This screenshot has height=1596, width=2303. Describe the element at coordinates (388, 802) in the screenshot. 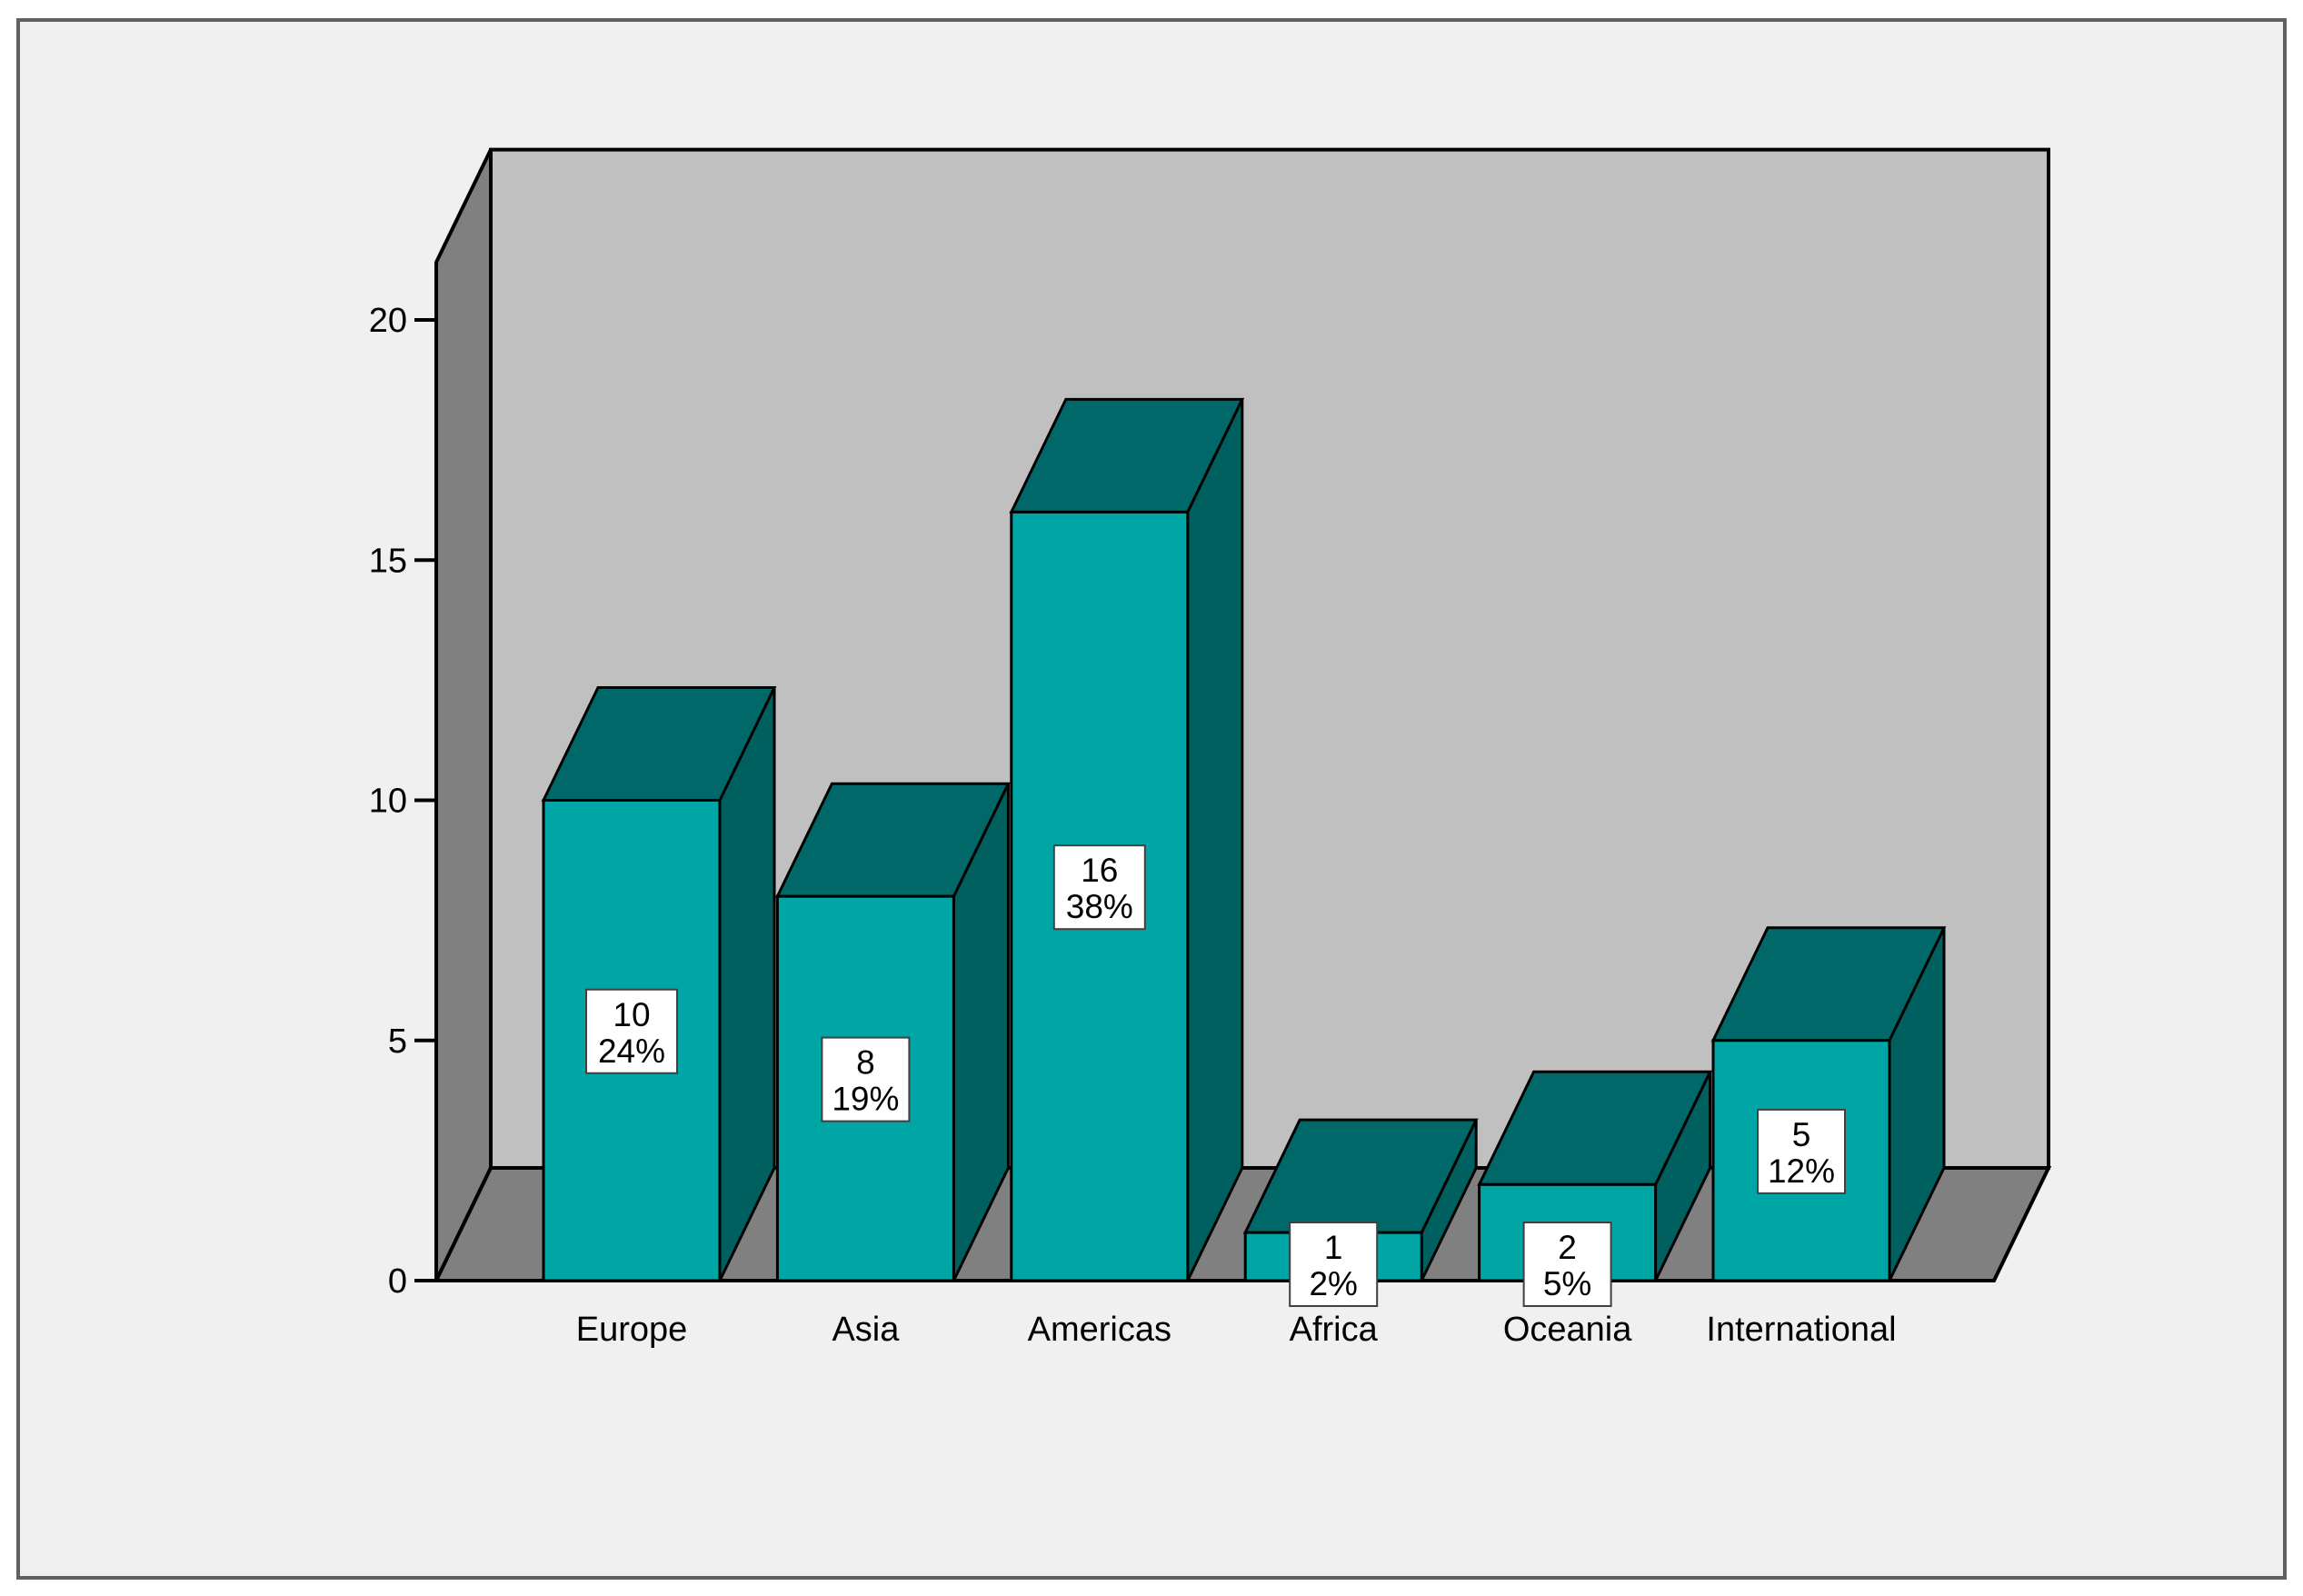

I see `y-tick-label: 10` at that location.